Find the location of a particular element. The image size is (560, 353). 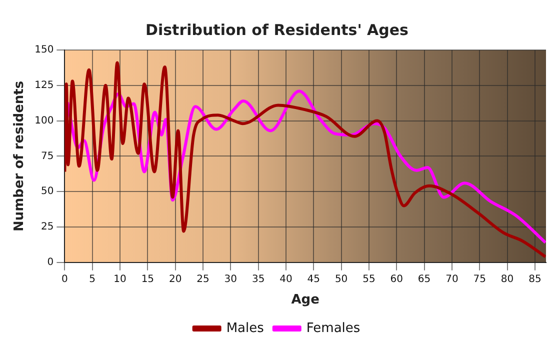

x-tick-label: 30 is located at coordinates (231, 279).